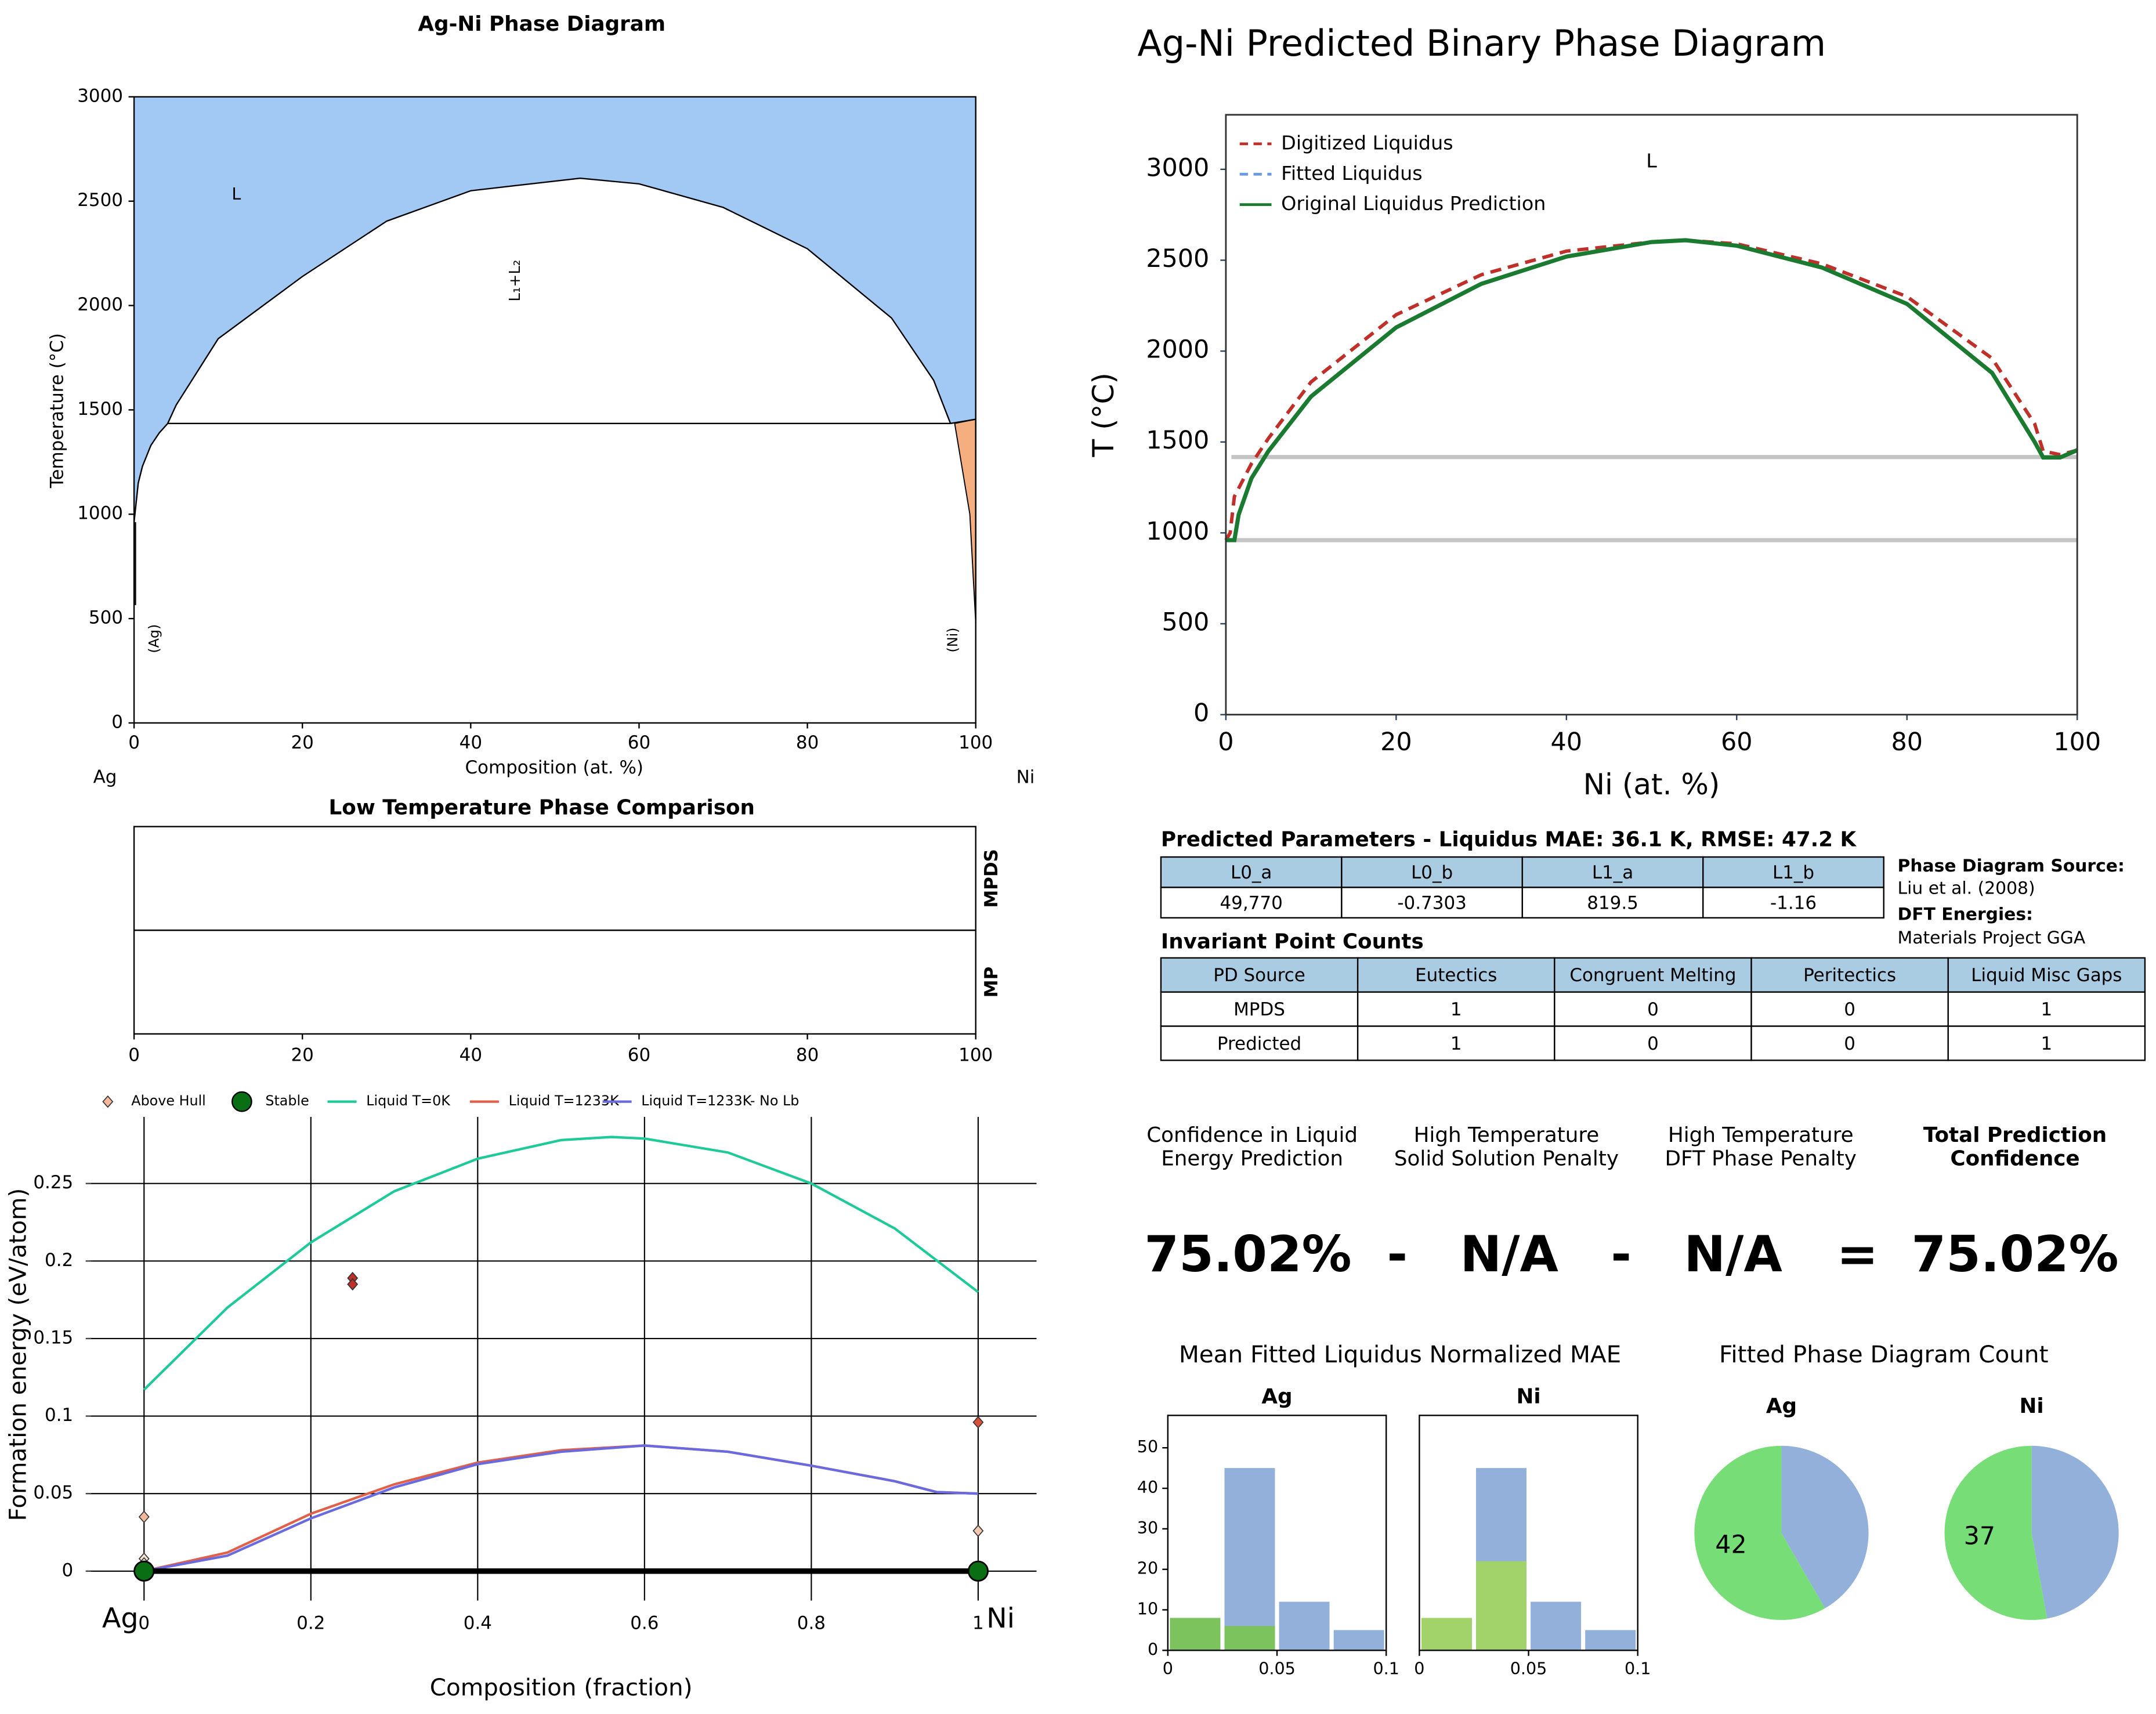 The width and height of the screenshot is (2156, 1714). Describe the element at coordinates (1185, 623) in the screenshot. I see `y-tick-label: 500` at that location.